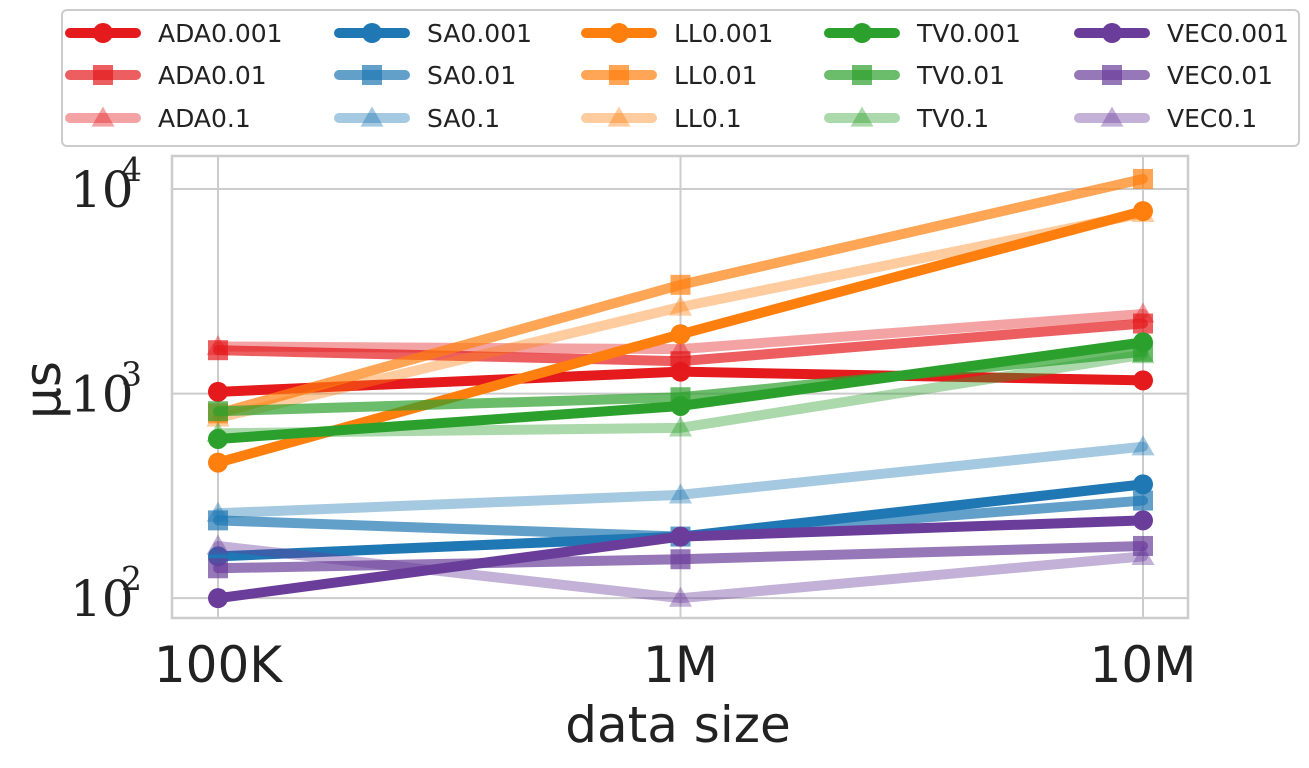 Image resolution: width=1309 pixels, height=768 pixels. Describe the element at coordinates (661, 118) in the screenshot. I see `legend-item: LL0.1` at that location.